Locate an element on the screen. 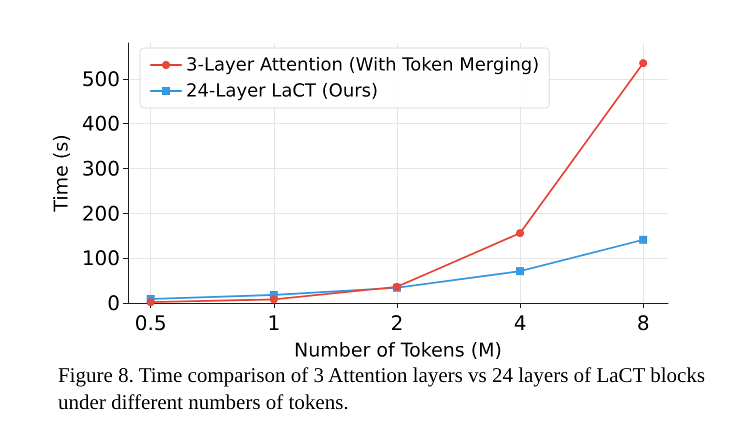  x-tick-label: 1 is located at coordinates (273, 323).